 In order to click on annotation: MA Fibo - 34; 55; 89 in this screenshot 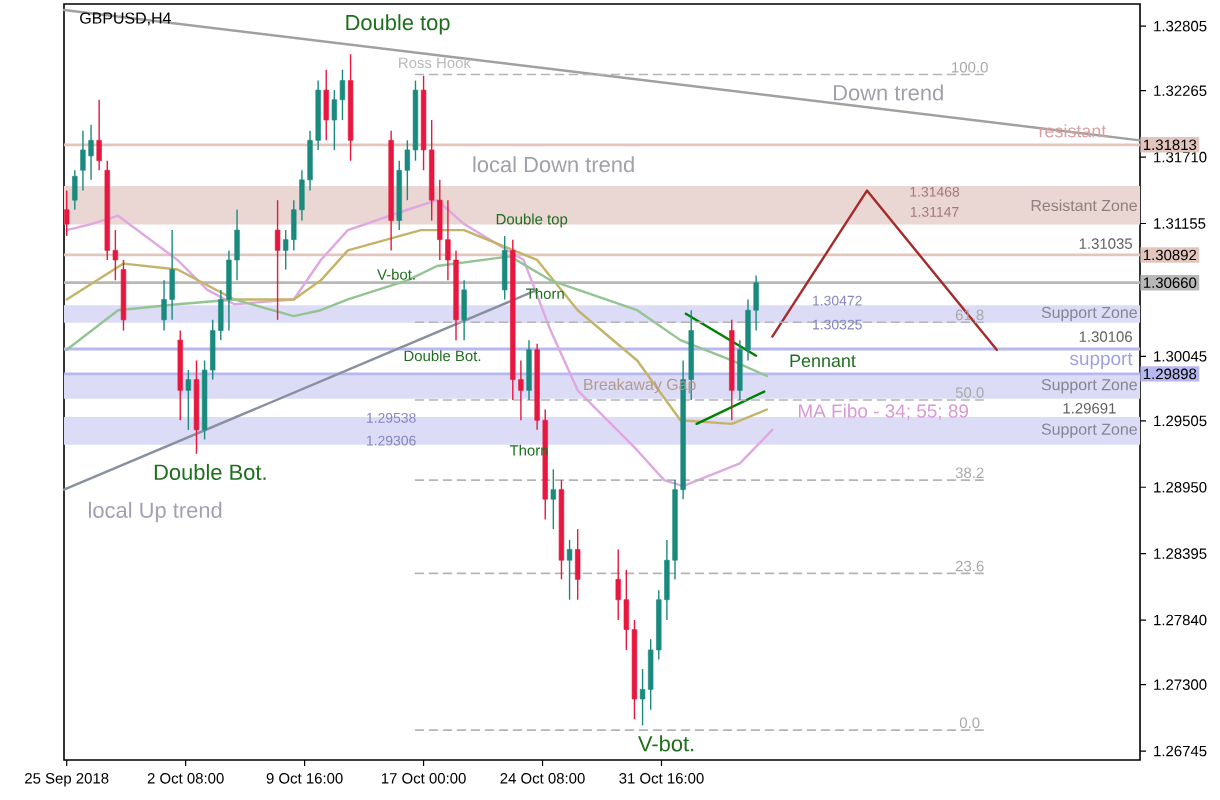, I will do `click(883, 411)`.